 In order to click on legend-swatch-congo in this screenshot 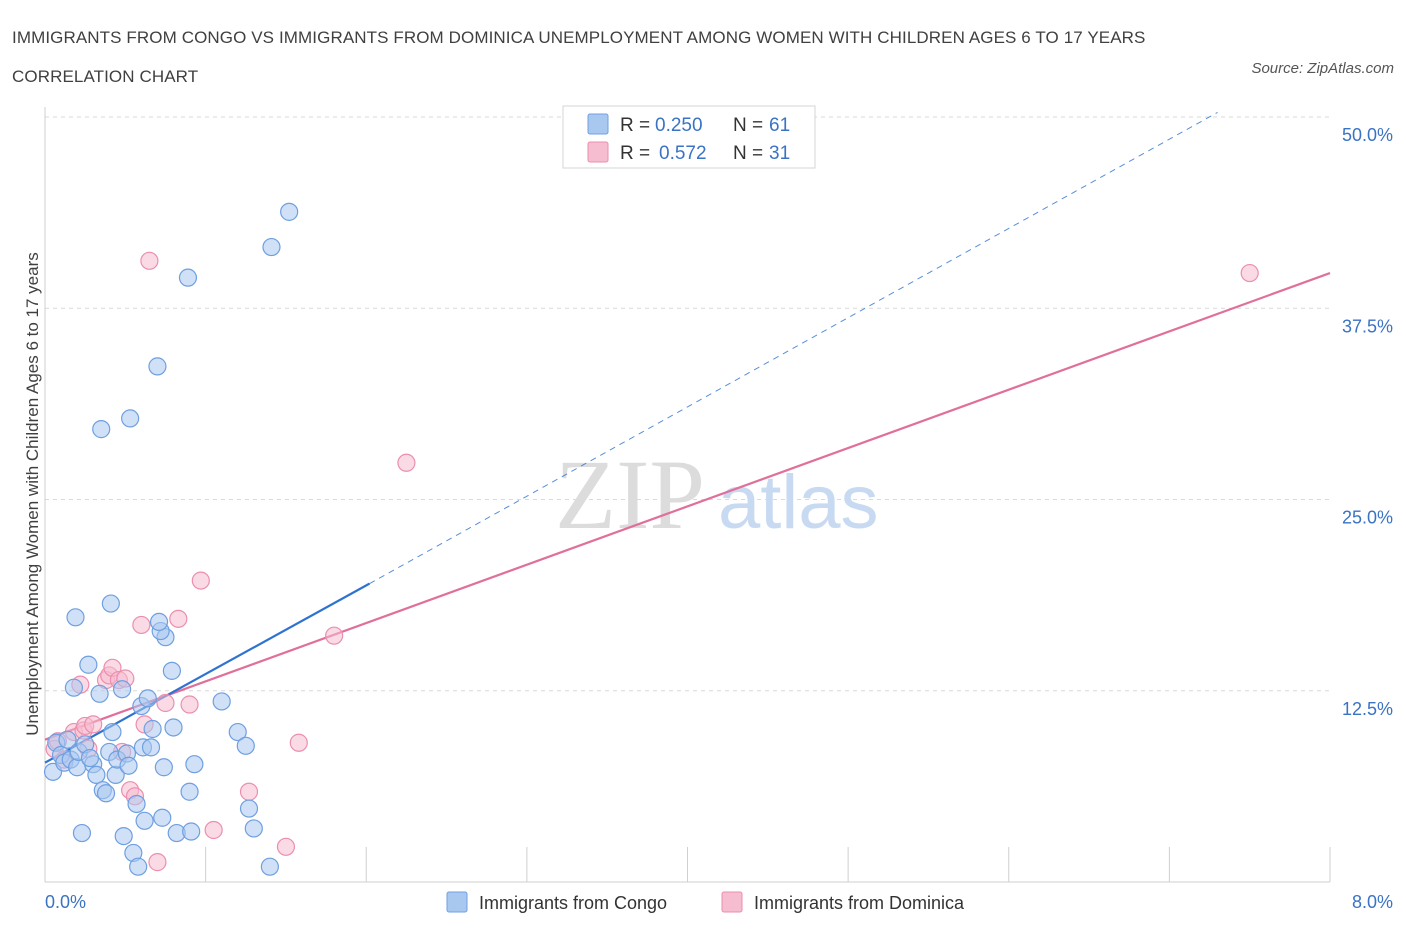, I will do `click(598, 124)`.